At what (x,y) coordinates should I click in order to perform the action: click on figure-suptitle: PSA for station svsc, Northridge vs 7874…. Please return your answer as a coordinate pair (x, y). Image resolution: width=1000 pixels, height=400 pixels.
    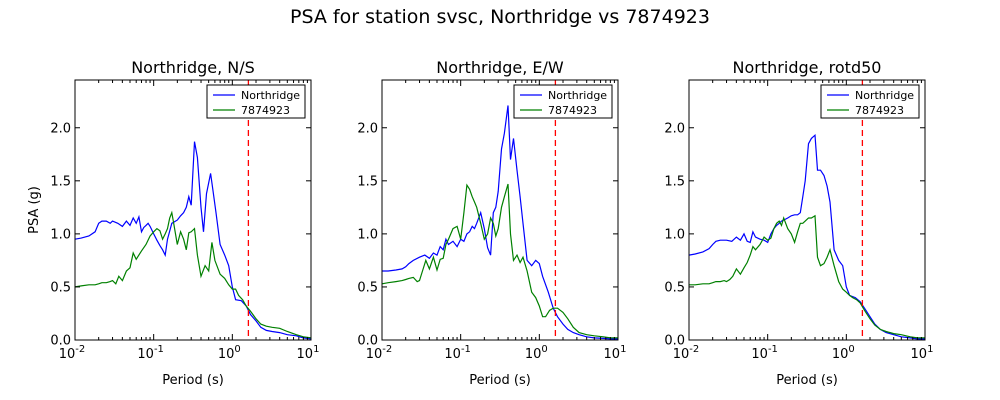
    Looking at the image, I should click on (500, 17).